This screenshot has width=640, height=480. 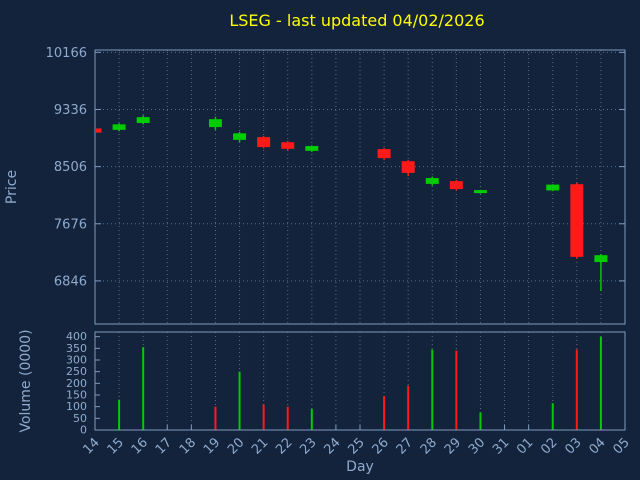 What do you see at coordinates (76, 383) in the screenshot?
I see `volume-tick-label: 200` at bounding box center [76, 383].